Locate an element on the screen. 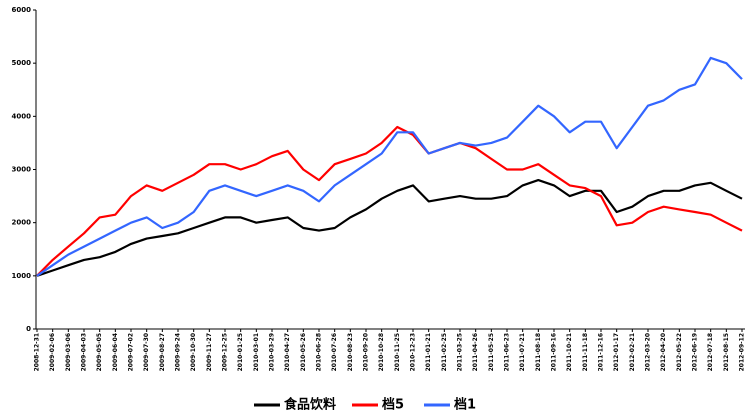 The width and height of the screenshot is (750, 414). x-tick-label: 2011-04-26 is located at coordinates (475, 352).